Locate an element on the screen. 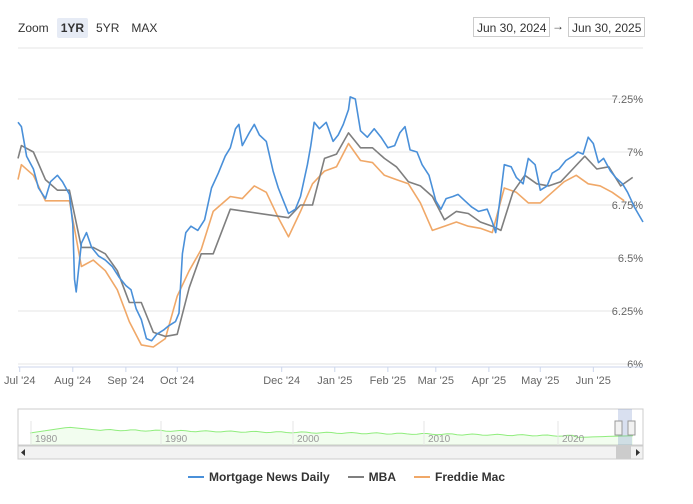  x-tick-label: Oct '24 is located at coordinates (177, 381).